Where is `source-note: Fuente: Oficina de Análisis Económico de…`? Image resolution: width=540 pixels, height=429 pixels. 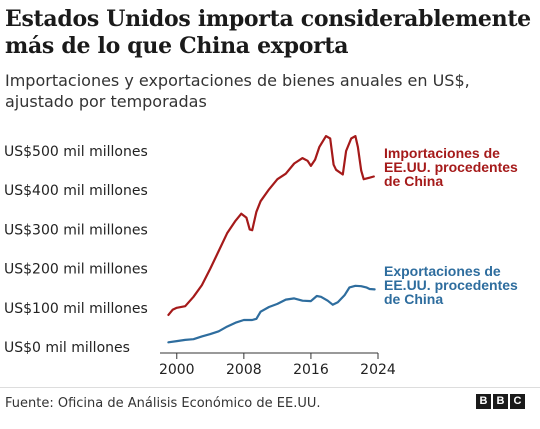
source-note: Fuente: Oficina de Análisis Económico de… is located at coordinates (163, 403).